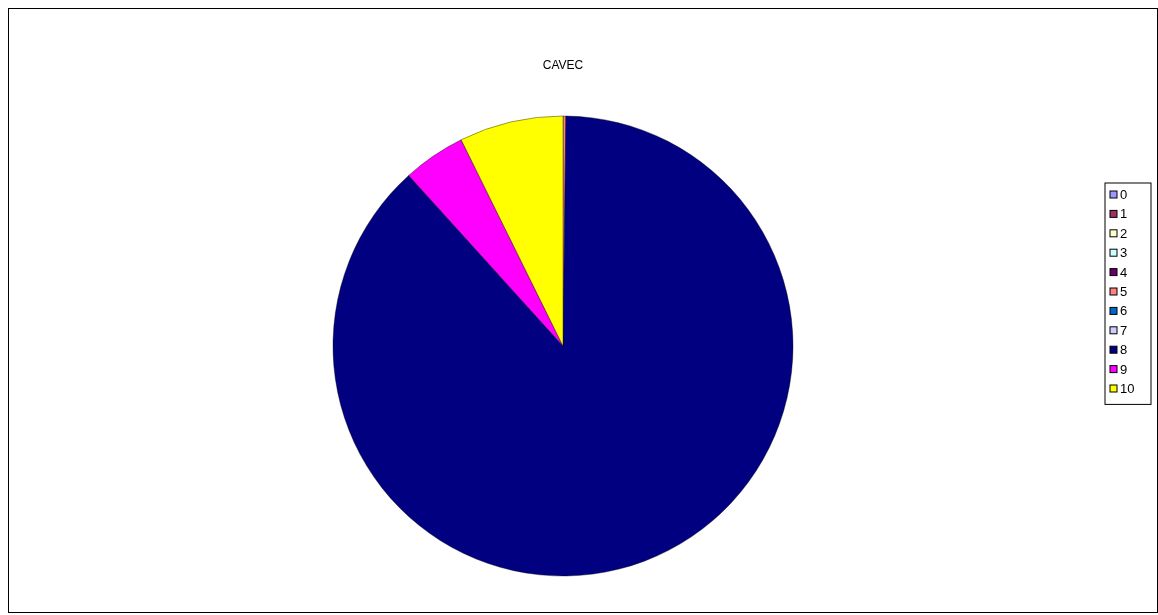 Image resolution: width=1158 pixels, height=615 pixels. I want to click on legend-label: 5, so click(1124, 291).